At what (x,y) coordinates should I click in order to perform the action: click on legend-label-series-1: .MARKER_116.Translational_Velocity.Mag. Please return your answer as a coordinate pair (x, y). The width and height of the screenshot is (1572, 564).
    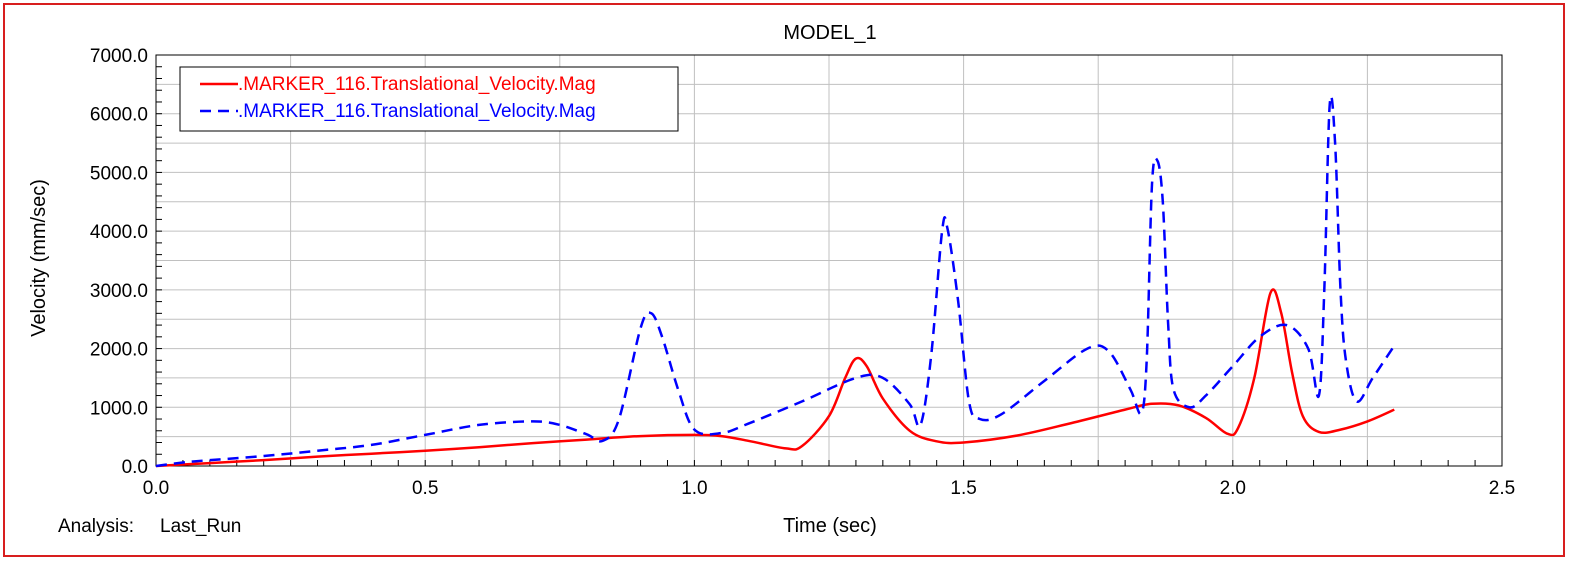
    Looking at the image, I should click on (417, 84).